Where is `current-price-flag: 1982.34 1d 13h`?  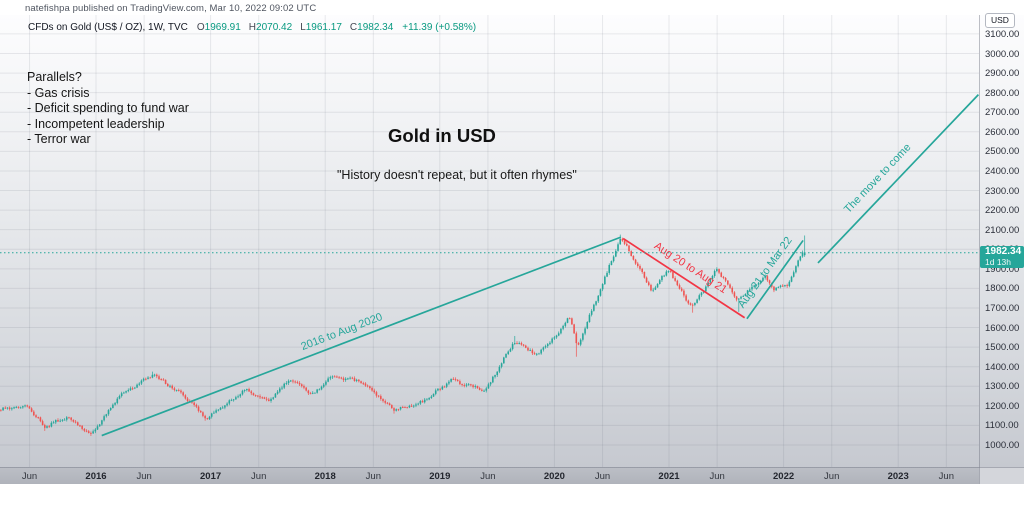
current-price-flag: 1982.34 1d 13h is located at coordinates (1002, 256).